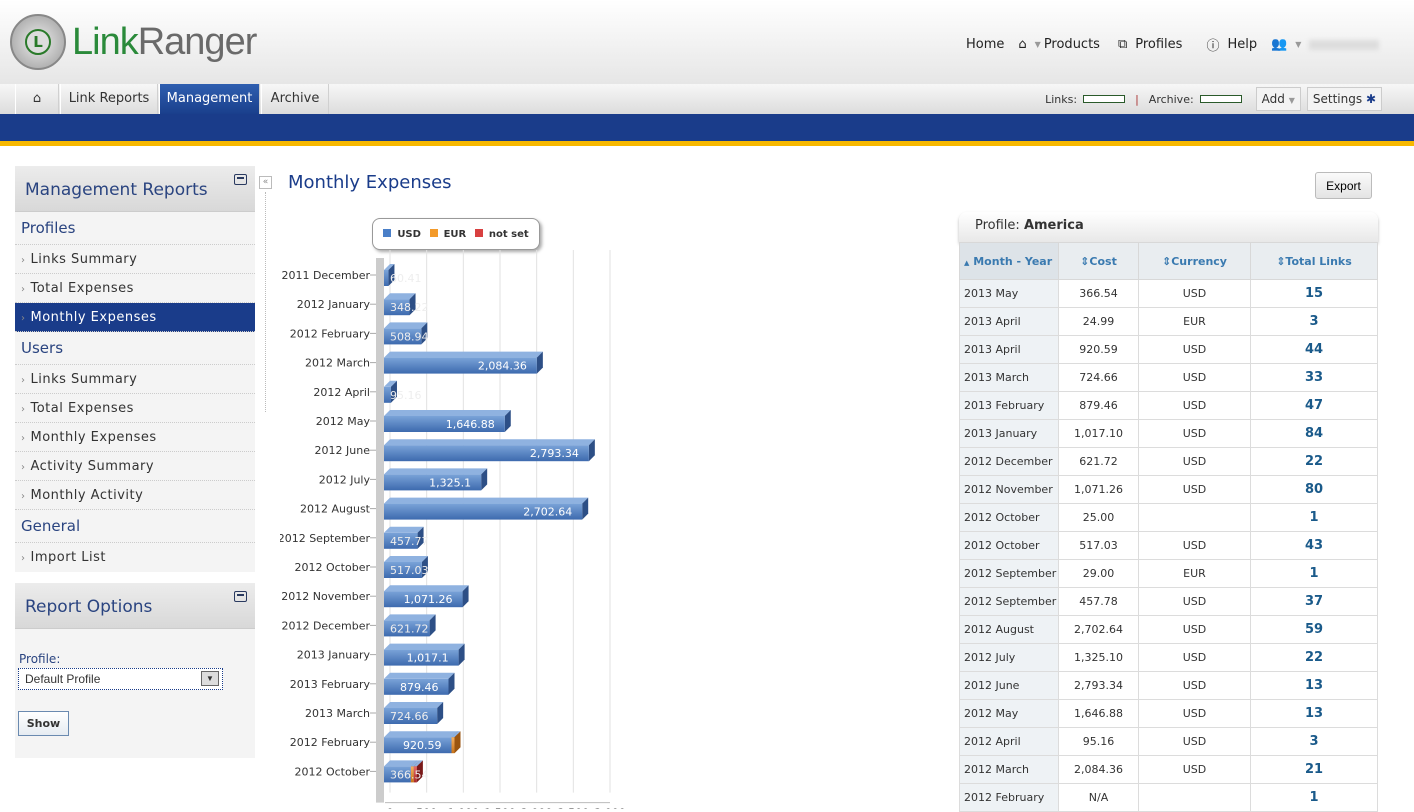 This screenshot has width=1414, height=812. Describe the element at coordinates (135, 557) in the screenshot. I see `sidebar-item-import-list: › Import List` at that location.